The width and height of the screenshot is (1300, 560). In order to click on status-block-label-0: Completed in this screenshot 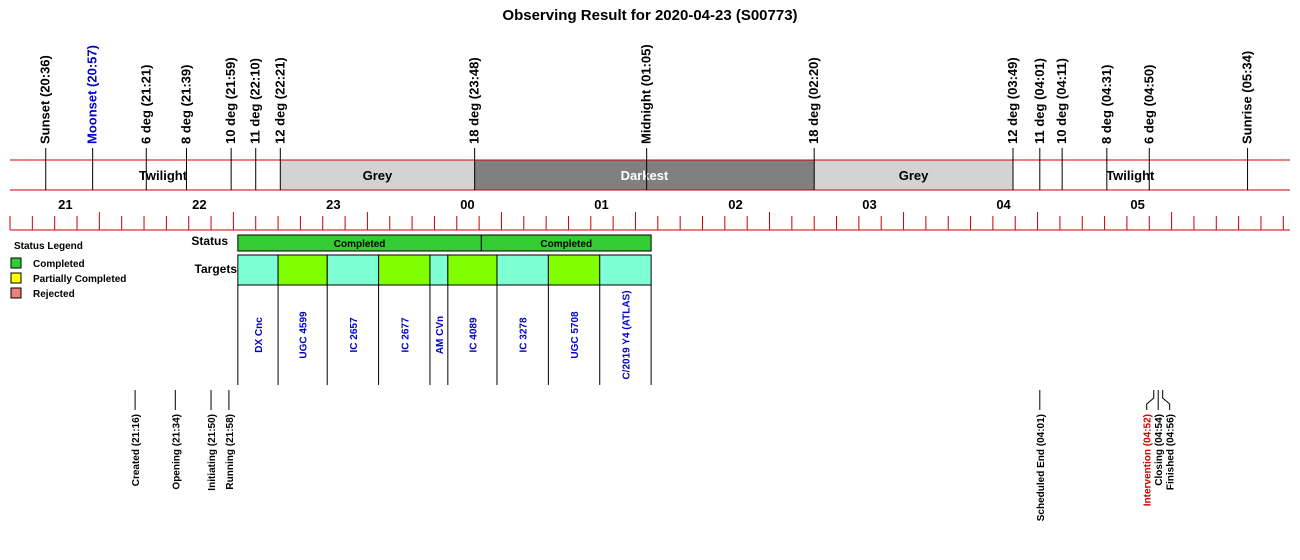, I will do `click(360, 244)`.